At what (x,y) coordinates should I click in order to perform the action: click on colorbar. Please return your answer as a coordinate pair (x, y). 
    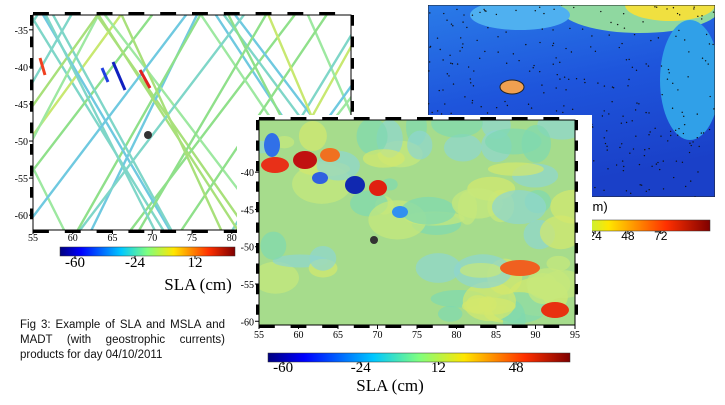
    Looking at the image, I should click on (419, 357).